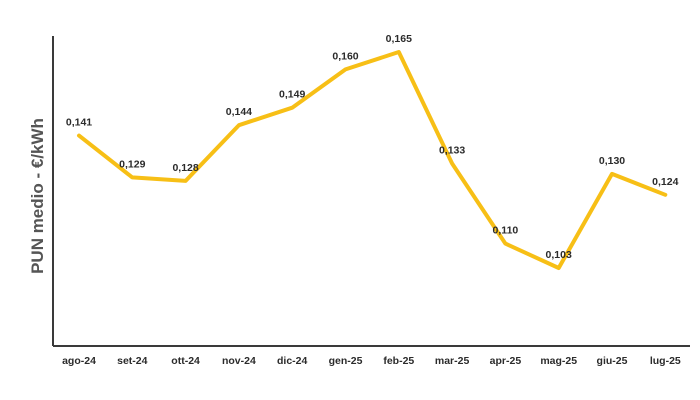 This screenshot has height=400, width=700. I want to click on x-tick-label: mar-25, so click(452, 361).